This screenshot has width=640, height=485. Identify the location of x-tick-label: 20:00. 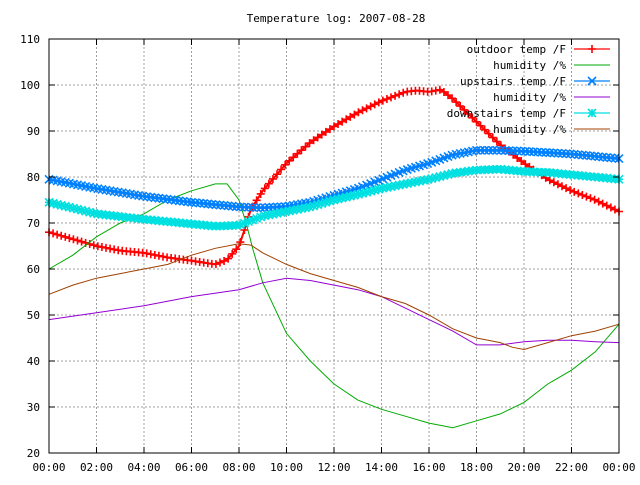
(523, 467).